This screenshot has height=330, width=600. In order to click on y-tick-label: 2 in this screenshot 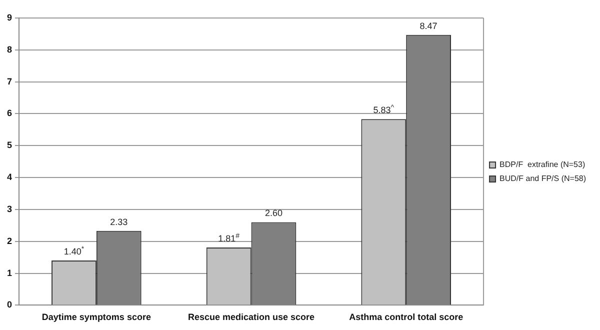, I will do `click(9, 241)`.